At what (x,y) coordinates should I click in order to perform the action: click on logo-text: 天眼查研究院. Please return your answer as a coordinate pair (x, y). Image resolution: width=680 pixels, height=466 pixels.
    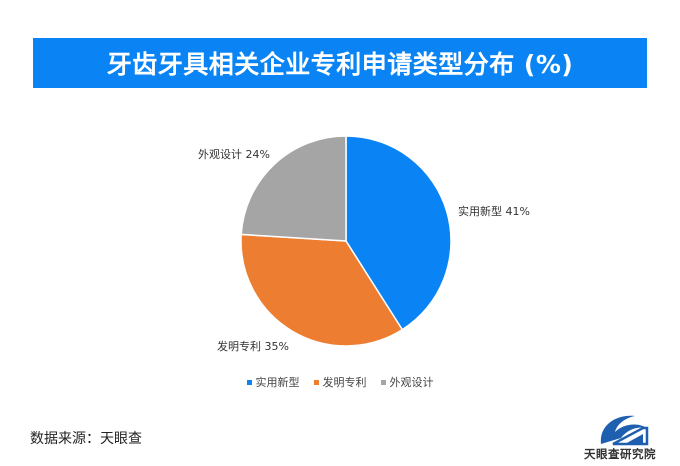
    Looking at the image, I should click on (620, 454).